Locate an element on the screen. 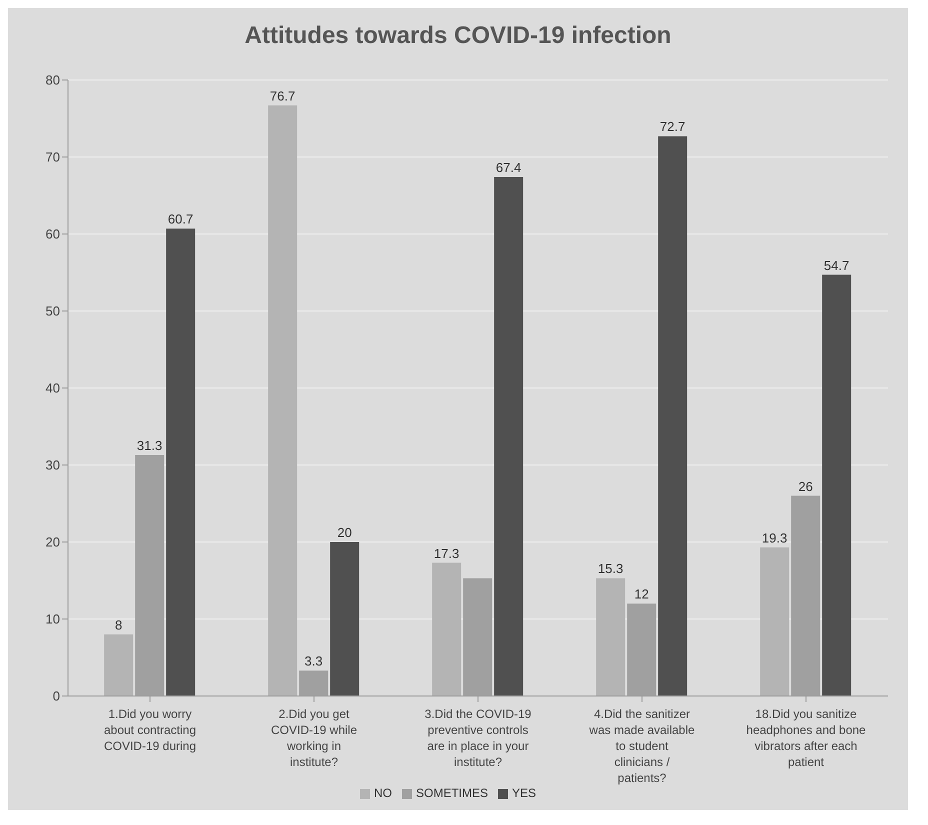 This screenshot has width=928, height=825. y-tick-label: 10 is located at coordinates (53, 619).